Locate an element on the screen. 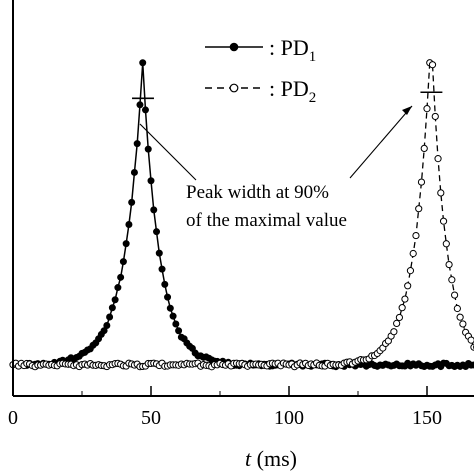  legend-pd2-marker is located at coordinates (234, 88).